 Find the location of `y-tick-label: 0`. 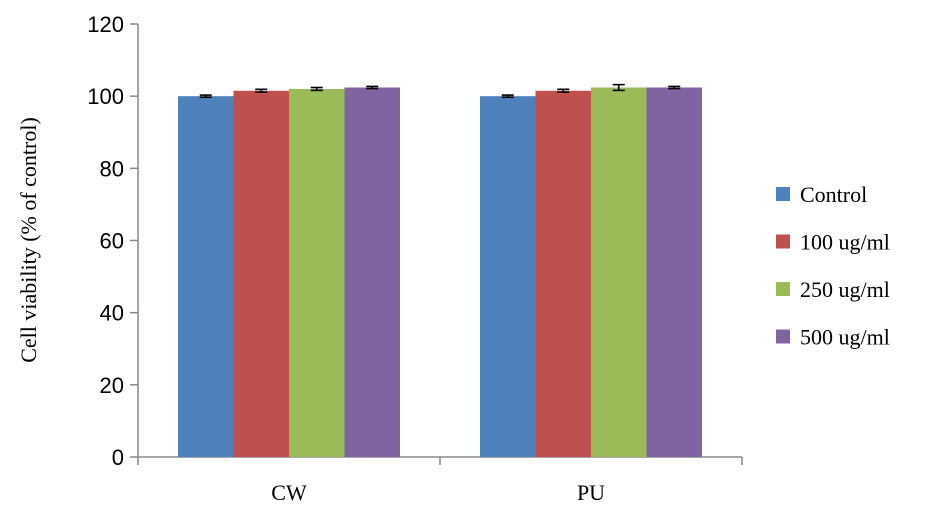

y-tick-label: 0 is located at coordinates (118, 457).